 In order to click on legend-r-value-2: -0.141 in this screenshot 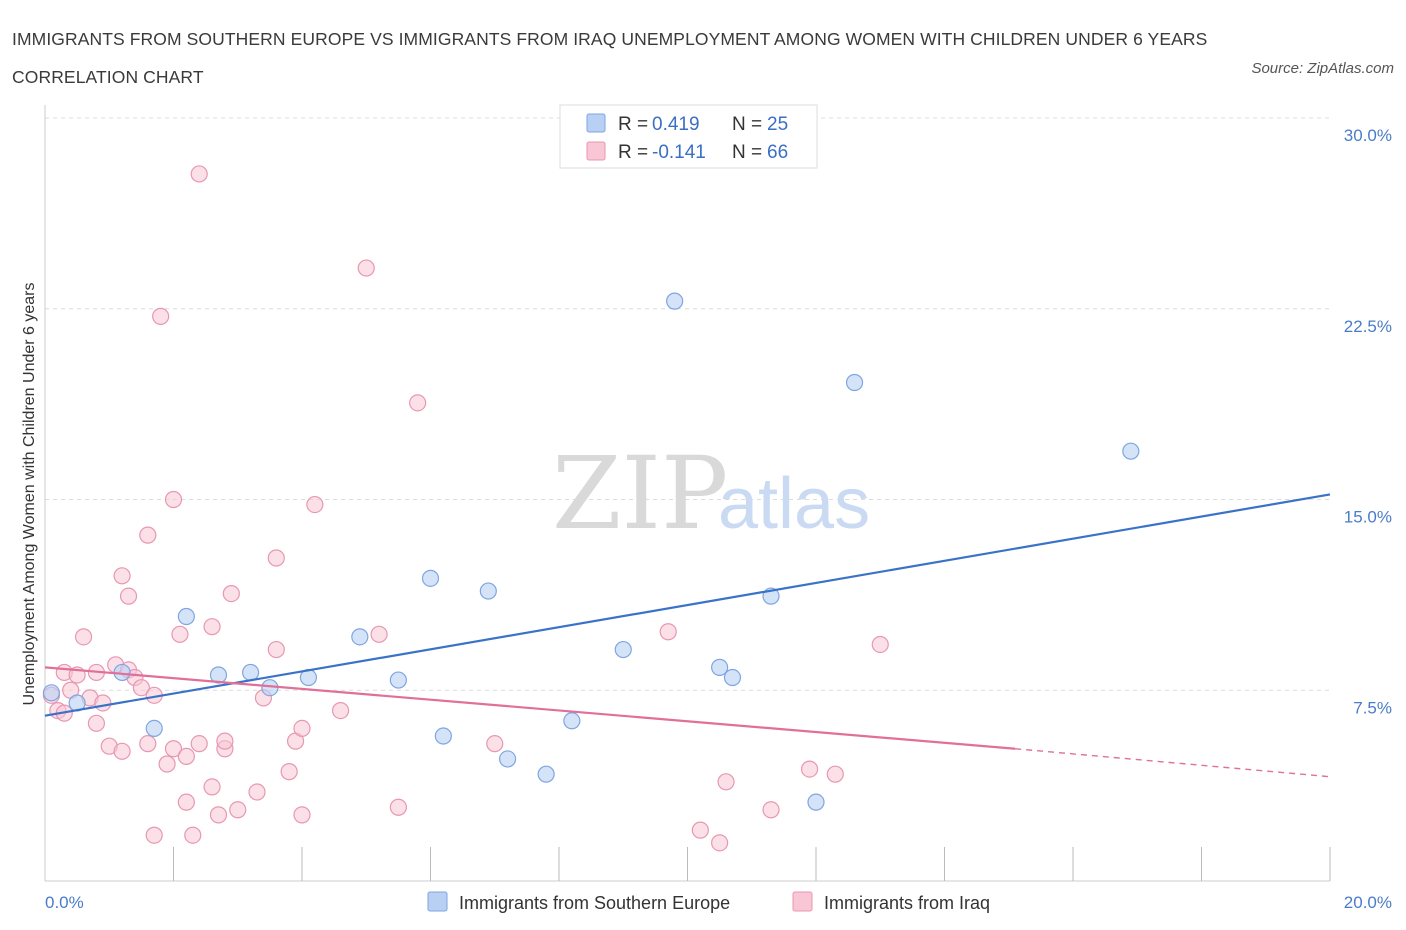, I will do `click(679, 152)`.